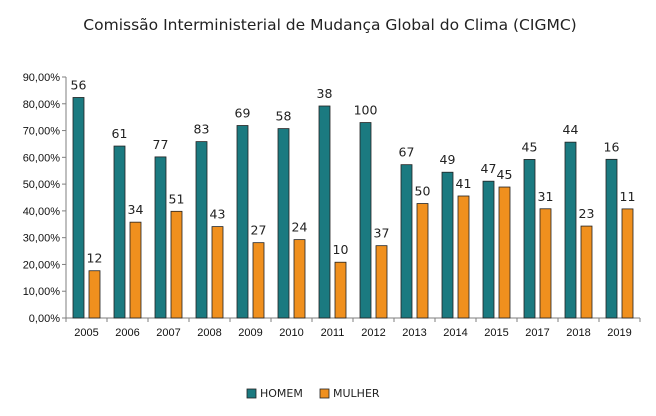 This screenshot has width=656, height=416. What do you see at coordinates (177, 198) in the screenshot?
I see `data-label-mulher-2007: 51` at bounding box center [177, 198].